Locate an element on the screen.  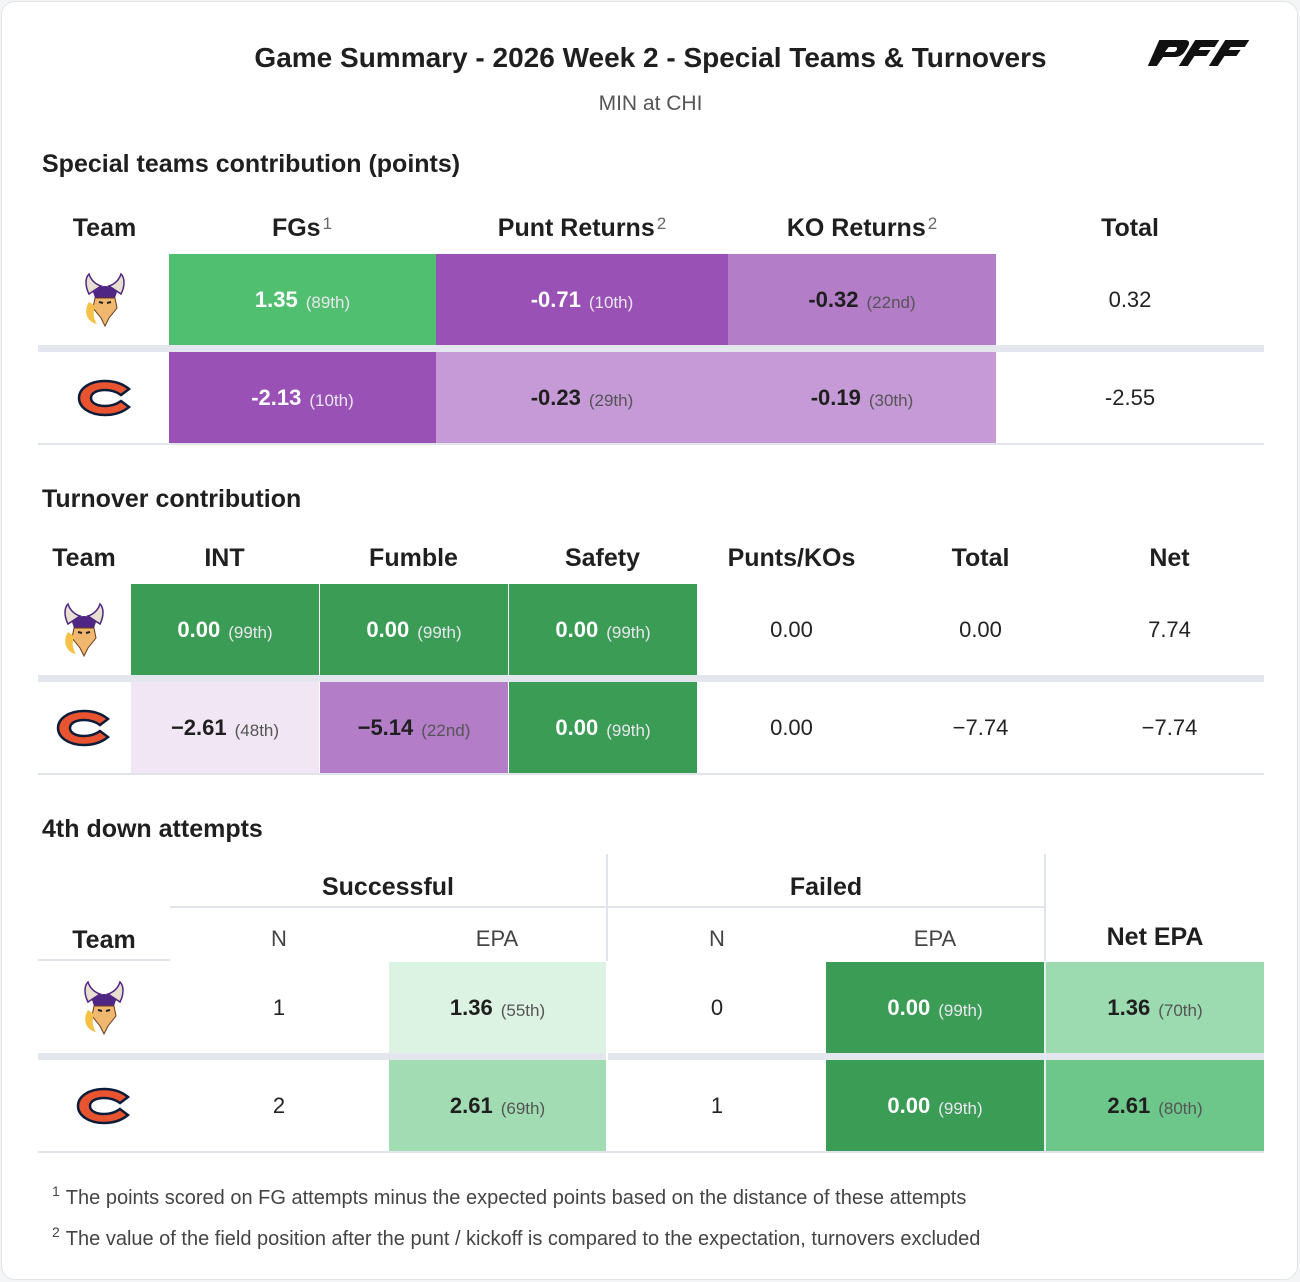
to-row-chi-safety: 0.00 (99th) is located at coordinates (603, 727).